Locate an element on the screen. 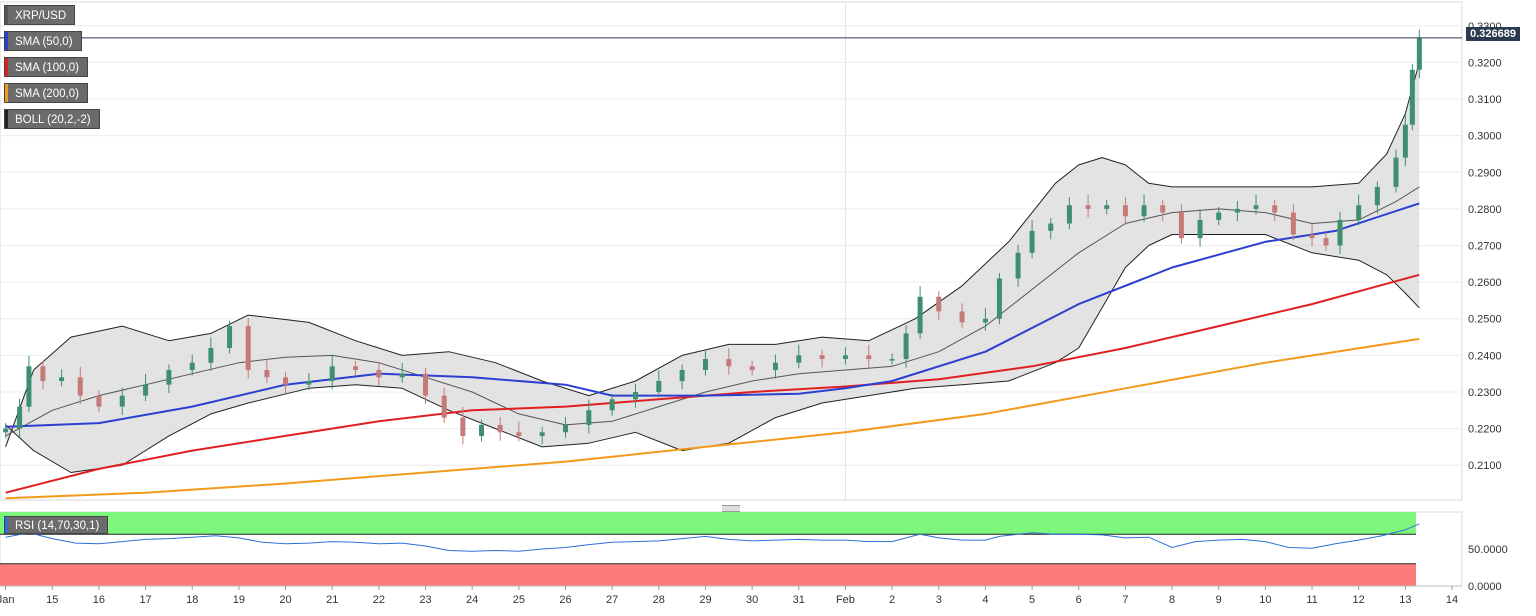 The width and height of the screenshot is (1536, 616). x-tick-label: 2 is located at coordinates (892, 600).